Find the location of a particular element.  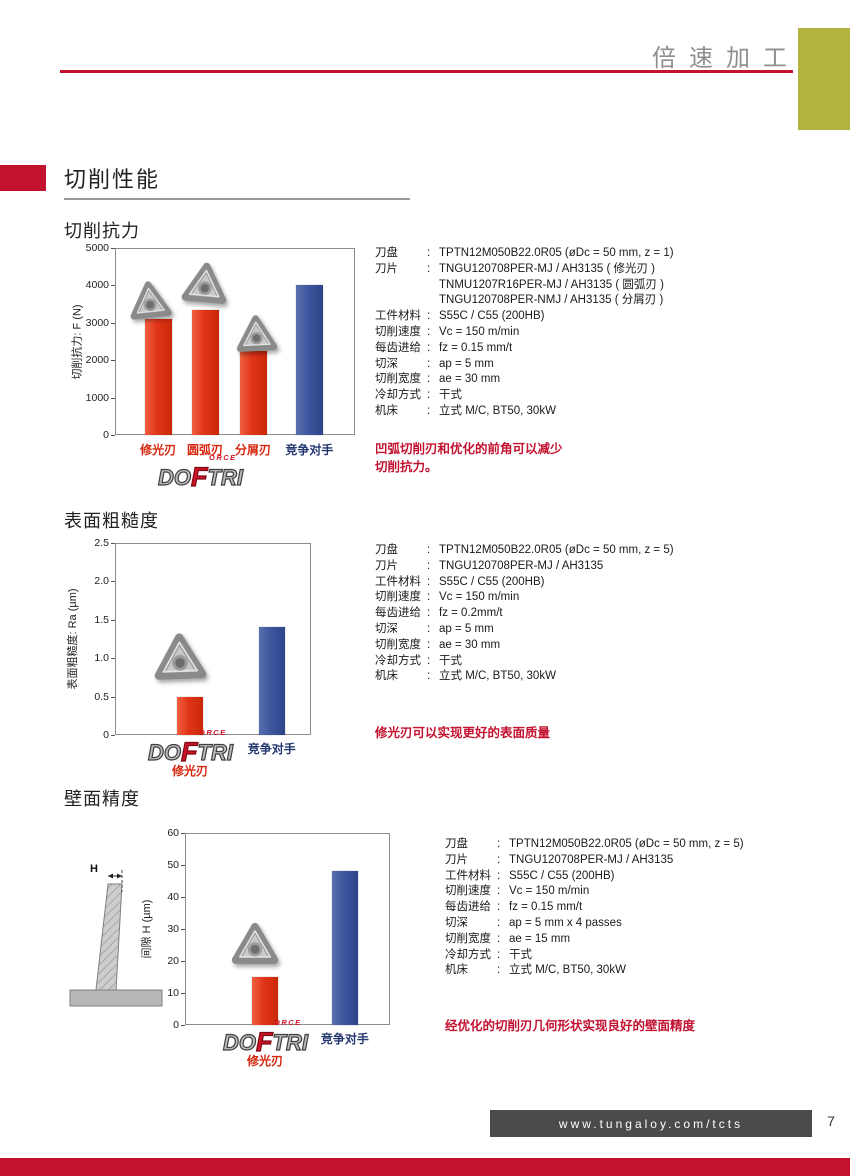

footer-band: www.tungaloy.com/tcts is located at coordinates (651, 1123).